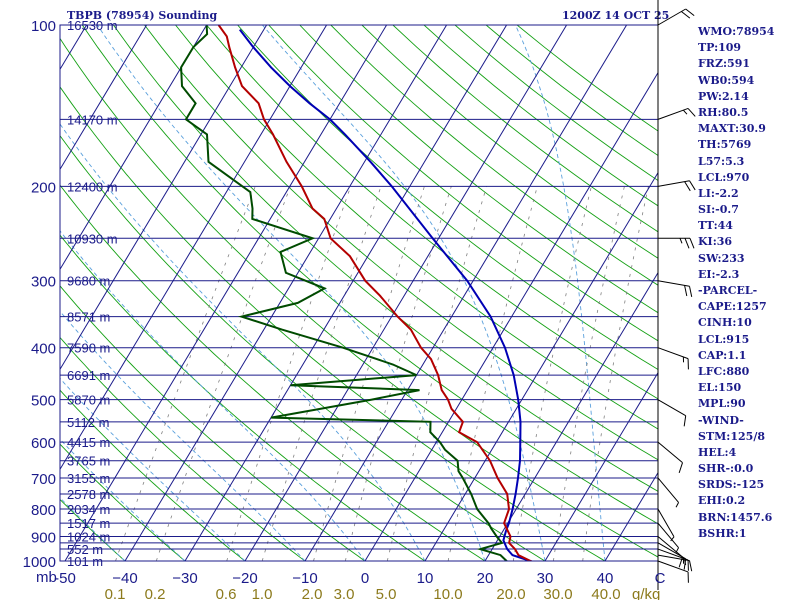 Image resolution: width=800 pixels, height=600 pixels. I want to click on temperature-tick-label: 30, so click(545, 578).